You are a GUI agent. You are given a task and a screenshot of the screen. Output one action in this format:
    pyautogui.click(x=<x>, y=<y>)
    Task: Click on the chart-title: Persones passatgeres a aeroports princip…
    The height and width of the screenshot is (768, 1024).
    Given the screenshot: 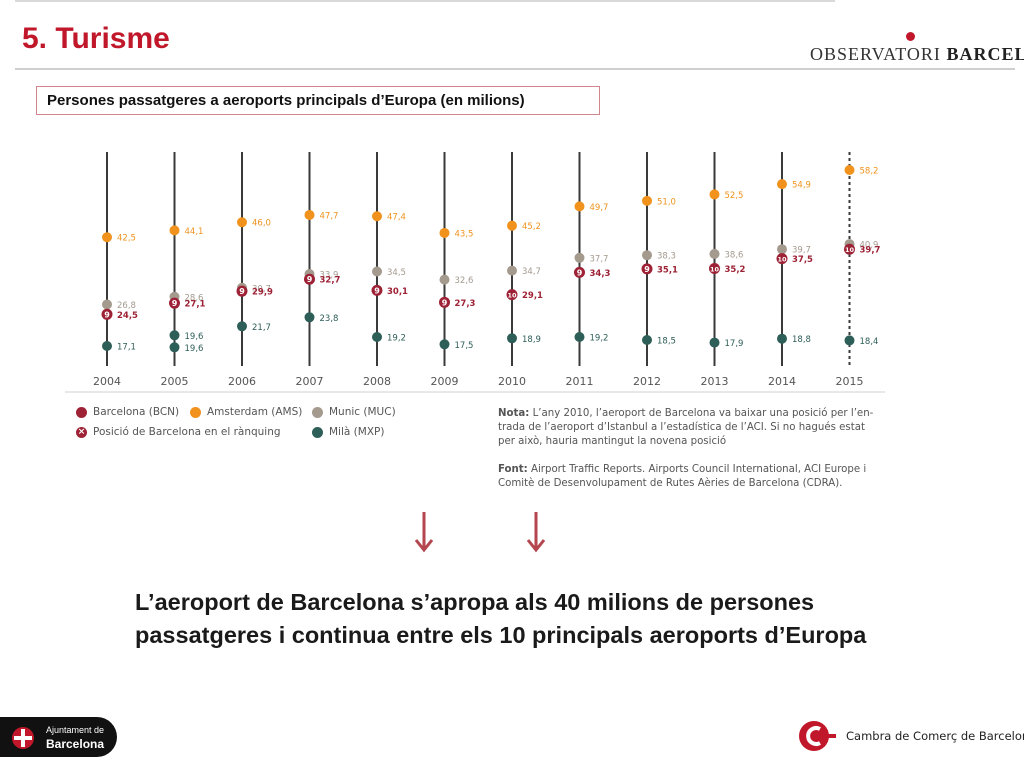 What is the action you would take?
    pyautogui.click(x=318, y=100)
    